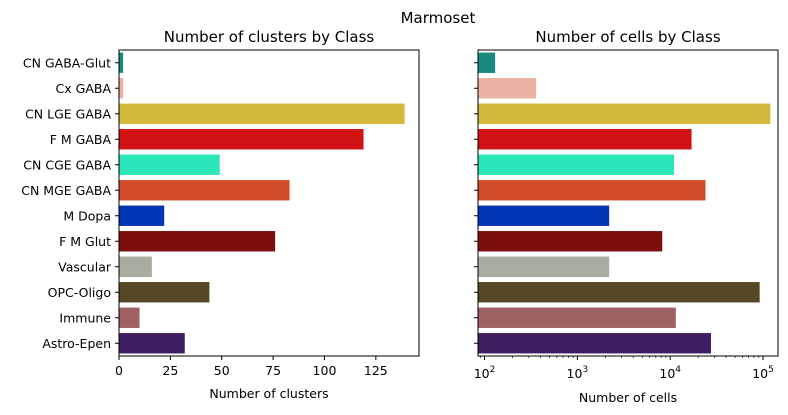  What do you see at coordinates (119, 370) in the screenshot?
I see `clusters-x-tick-label: 0` at bounding box center [119, 370].